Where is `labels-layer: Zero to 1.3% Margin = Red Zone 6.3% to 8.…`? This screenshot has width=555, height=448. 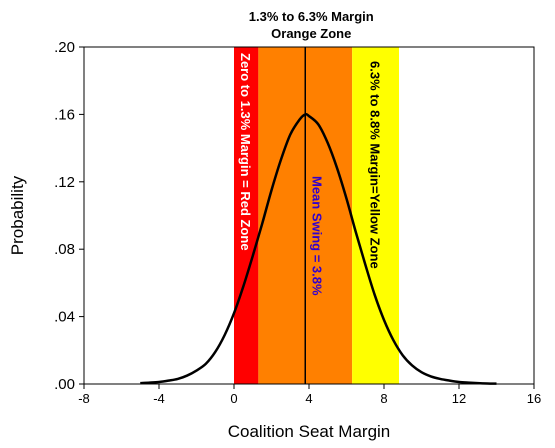
labels-layer: Zero to 1.3% Margin = Red Zone 6.3% to 8.… is located at coordinates (310, 174).